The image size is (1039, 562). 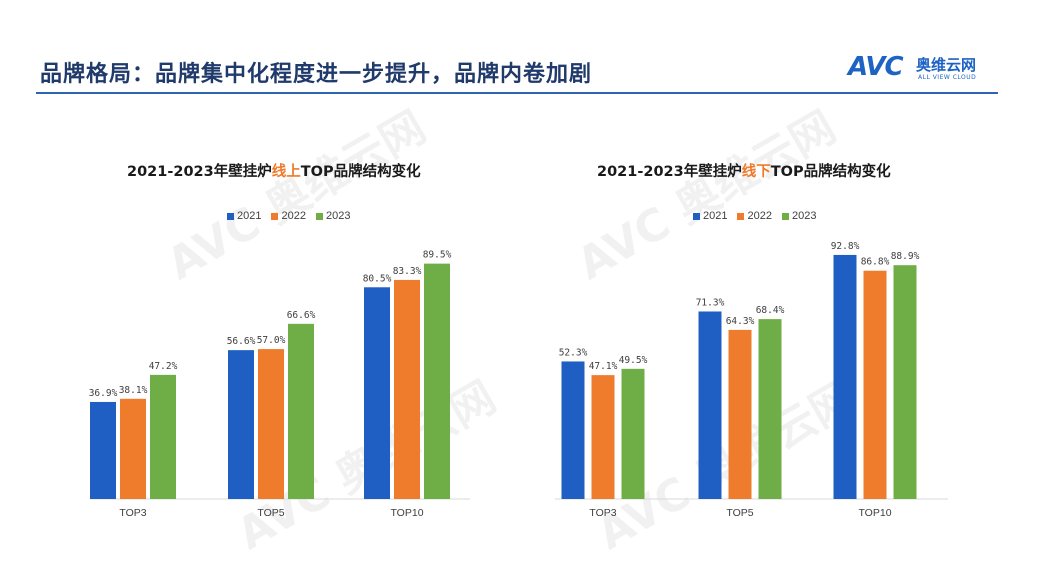 What do you see at coordinates (740, 414) in the screenshot?
I see `bar-offline-top5-2022` at bounding box center [740, 414].